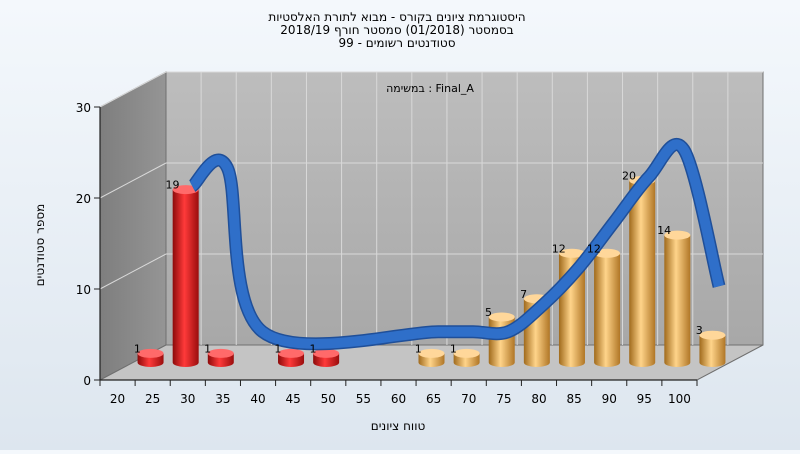 The width and height of the screenshot is (800, 454). I want to click on x-tick-label: 75, so click(503, 399).